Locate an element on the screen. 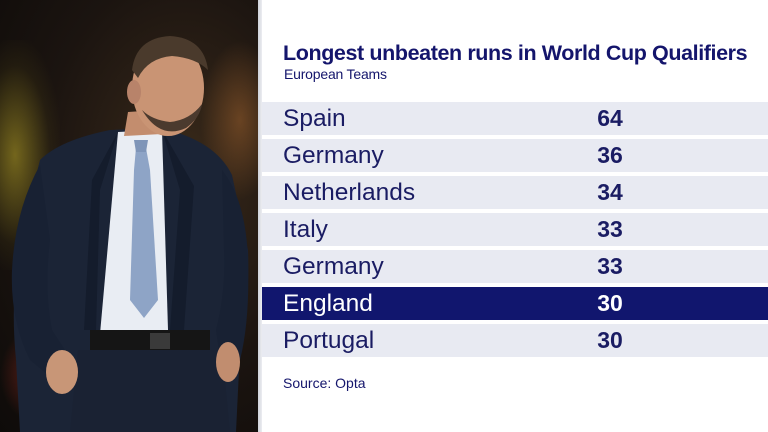 The height and width of the screenshot is (432, 768). table-row: Germany 36 is located at coordinates (515, 155).